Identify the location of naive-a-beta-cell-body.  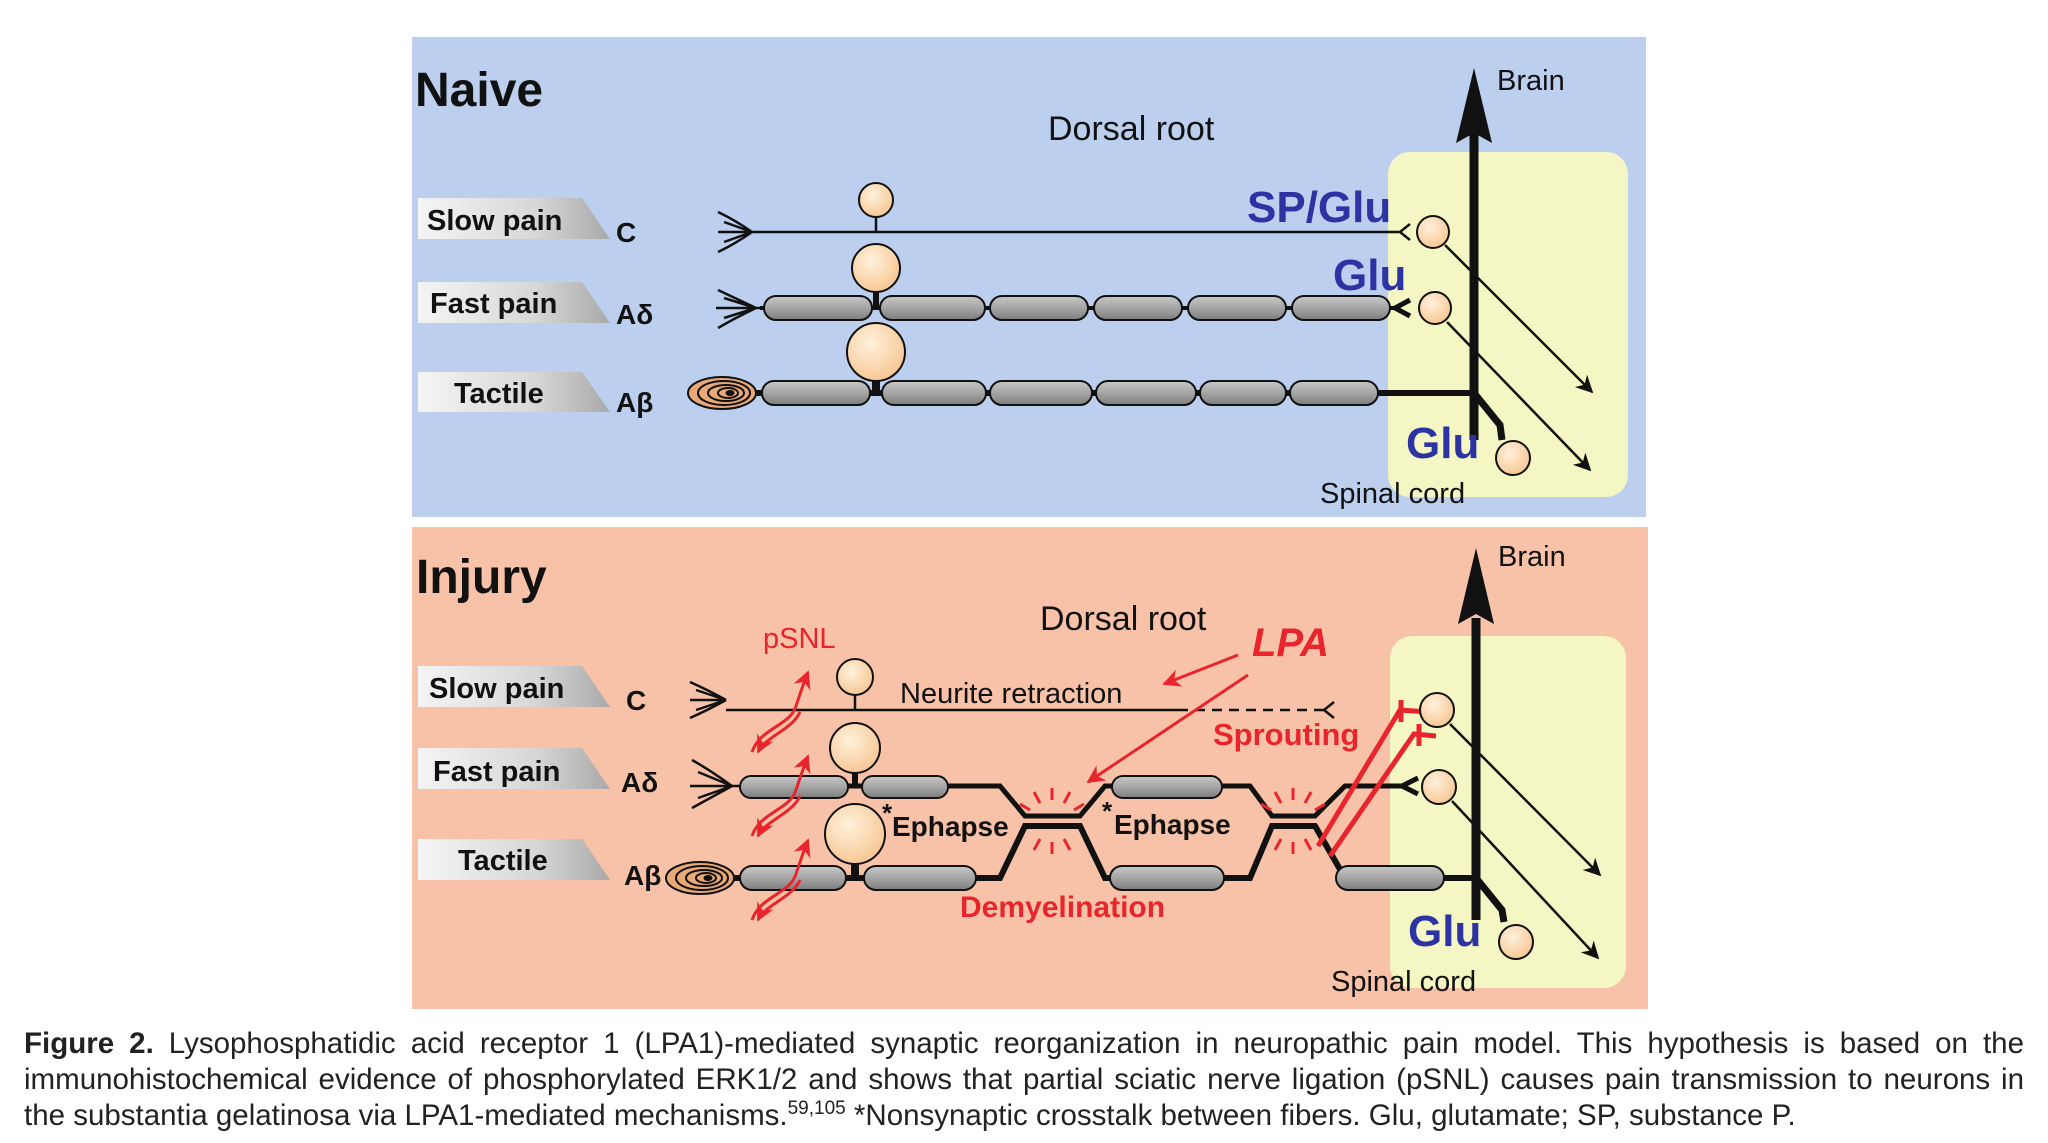
(876, 352).